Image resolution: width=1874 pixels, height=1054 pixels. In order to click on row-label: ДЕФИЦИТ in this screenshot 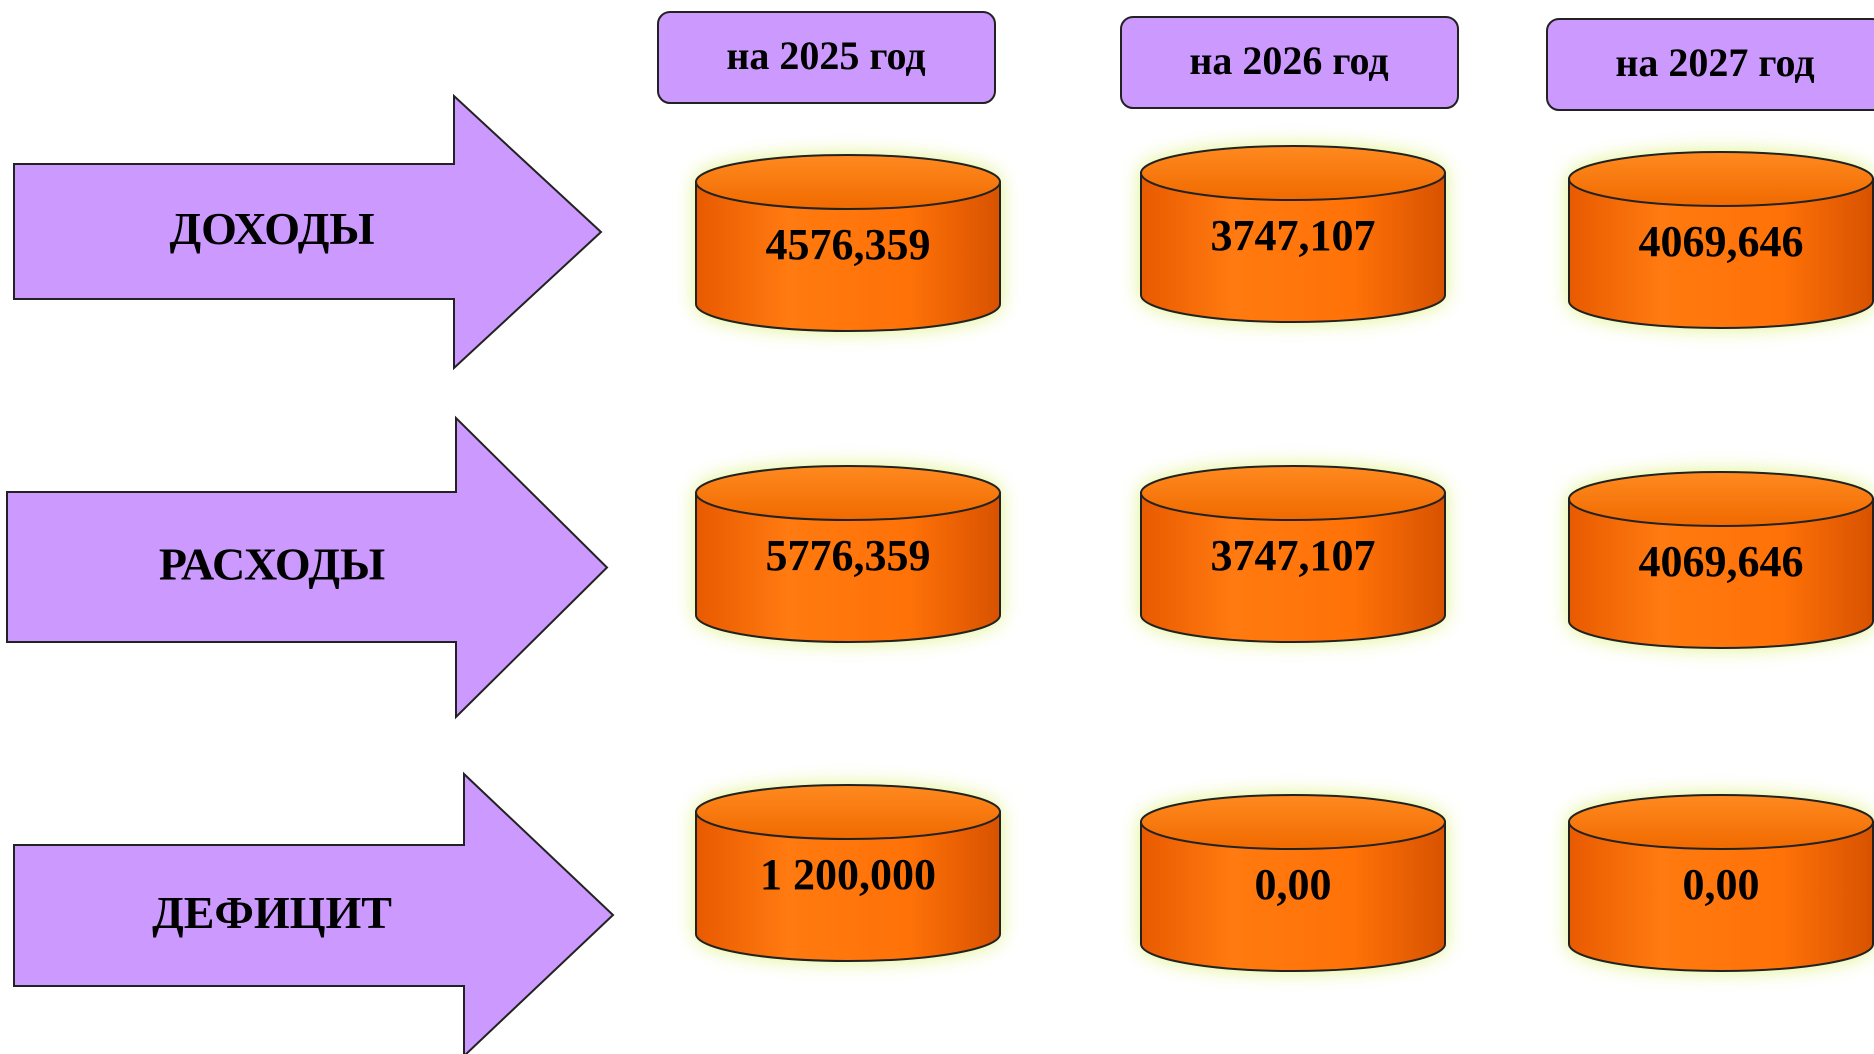, I will do `click(272, 912)`.